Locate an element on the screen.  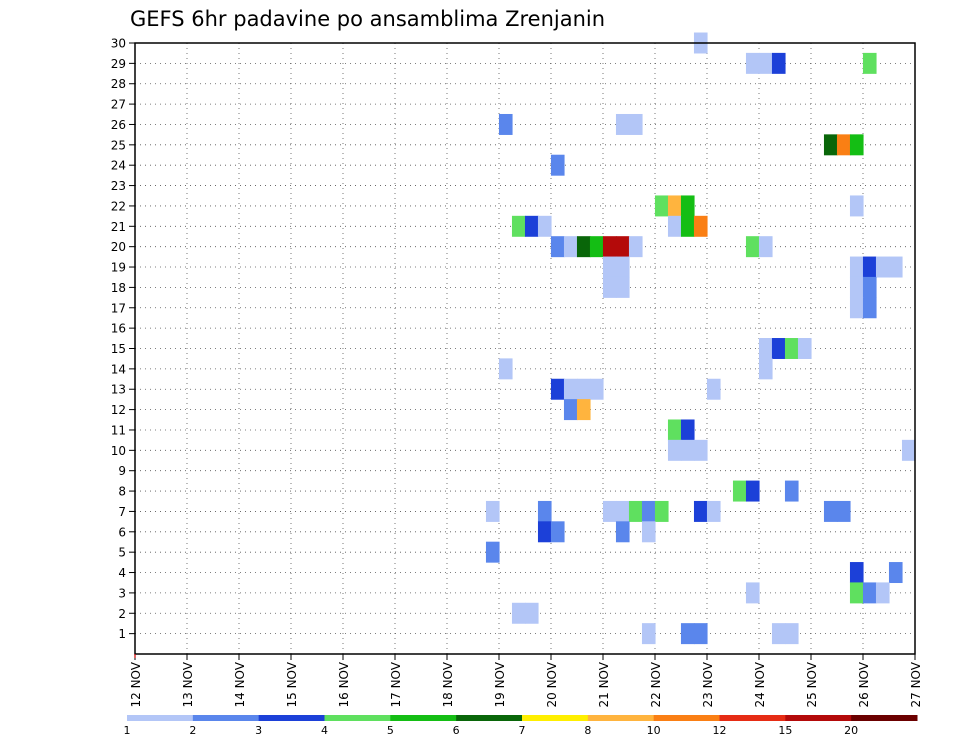
legend-label: 3 is located at coordinates (258, 730).